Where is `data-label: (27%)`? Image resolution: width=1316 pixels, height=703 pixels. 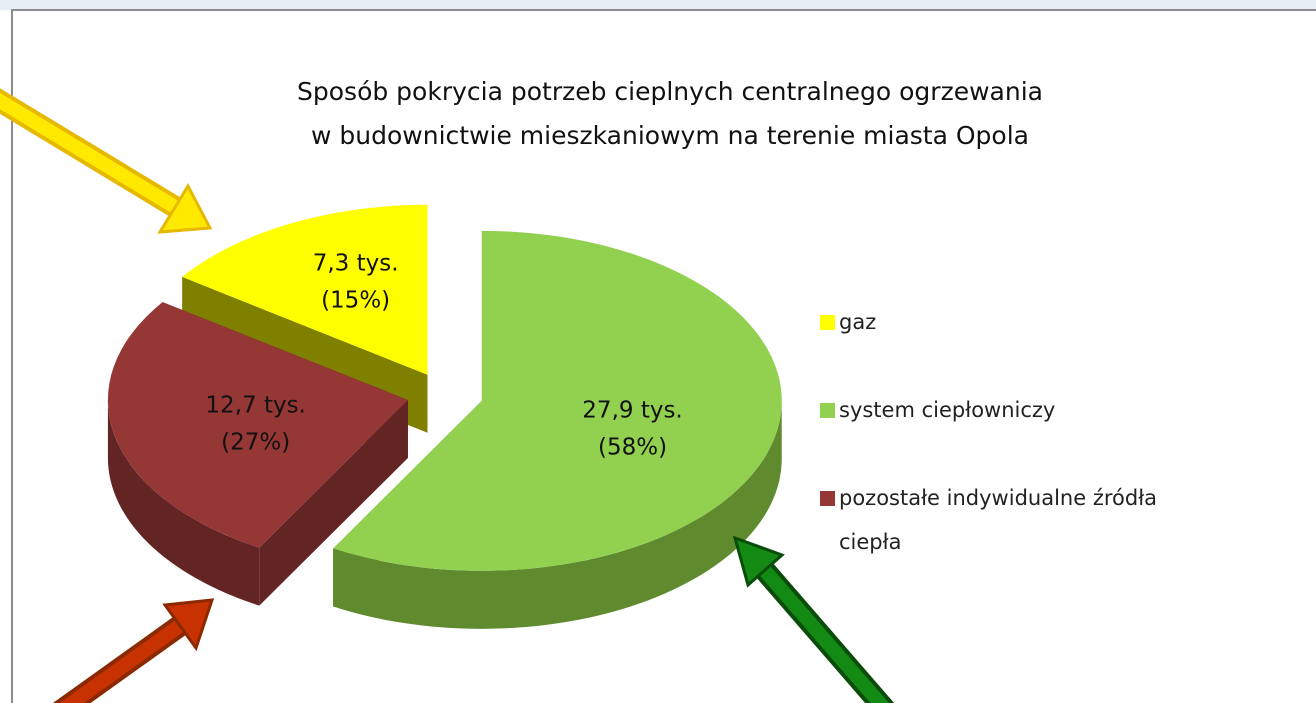
data-label: (27%) is located at coordinates (255, 442).